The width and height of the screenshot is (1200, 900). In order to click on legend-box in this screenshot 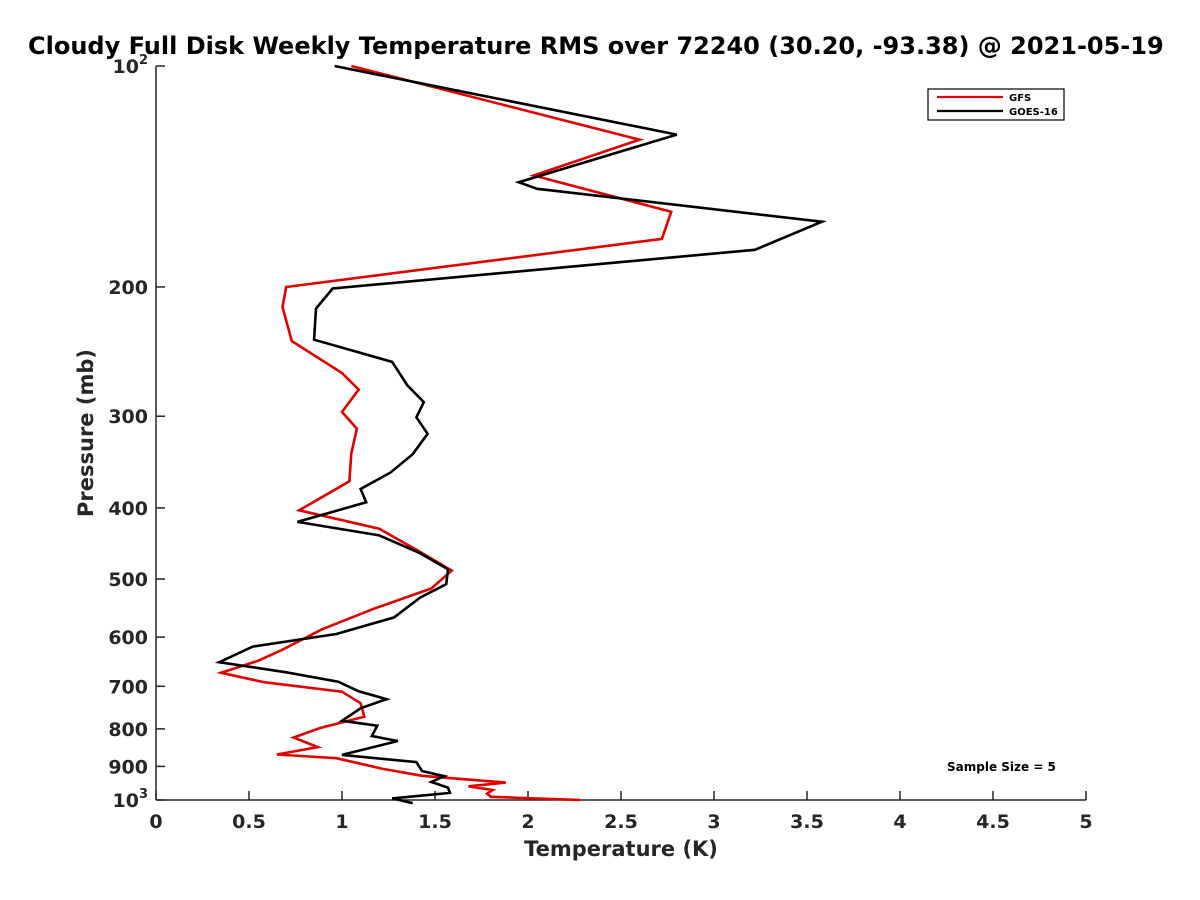, I will do `click(996, 104)`.